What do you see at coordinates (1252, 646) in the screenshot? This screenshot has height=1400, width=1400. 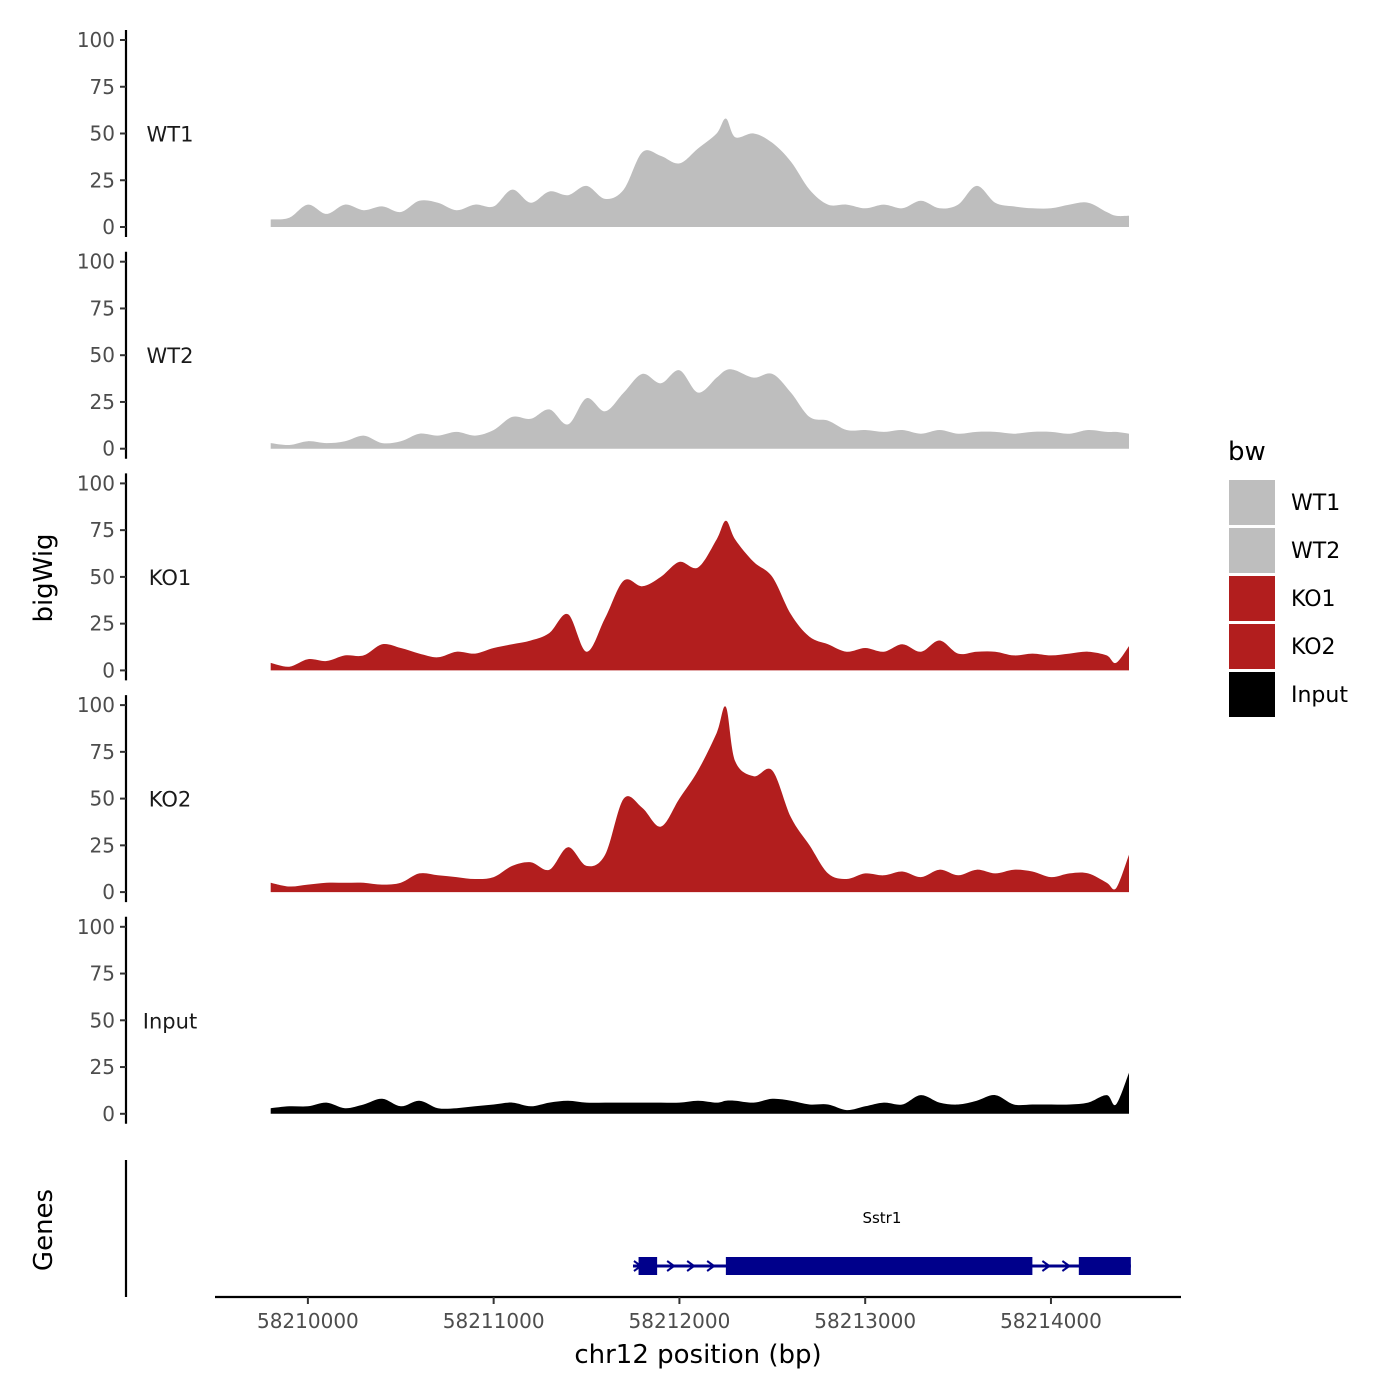 I see `legend-key-ko2` at bounding box center [1252, 646].